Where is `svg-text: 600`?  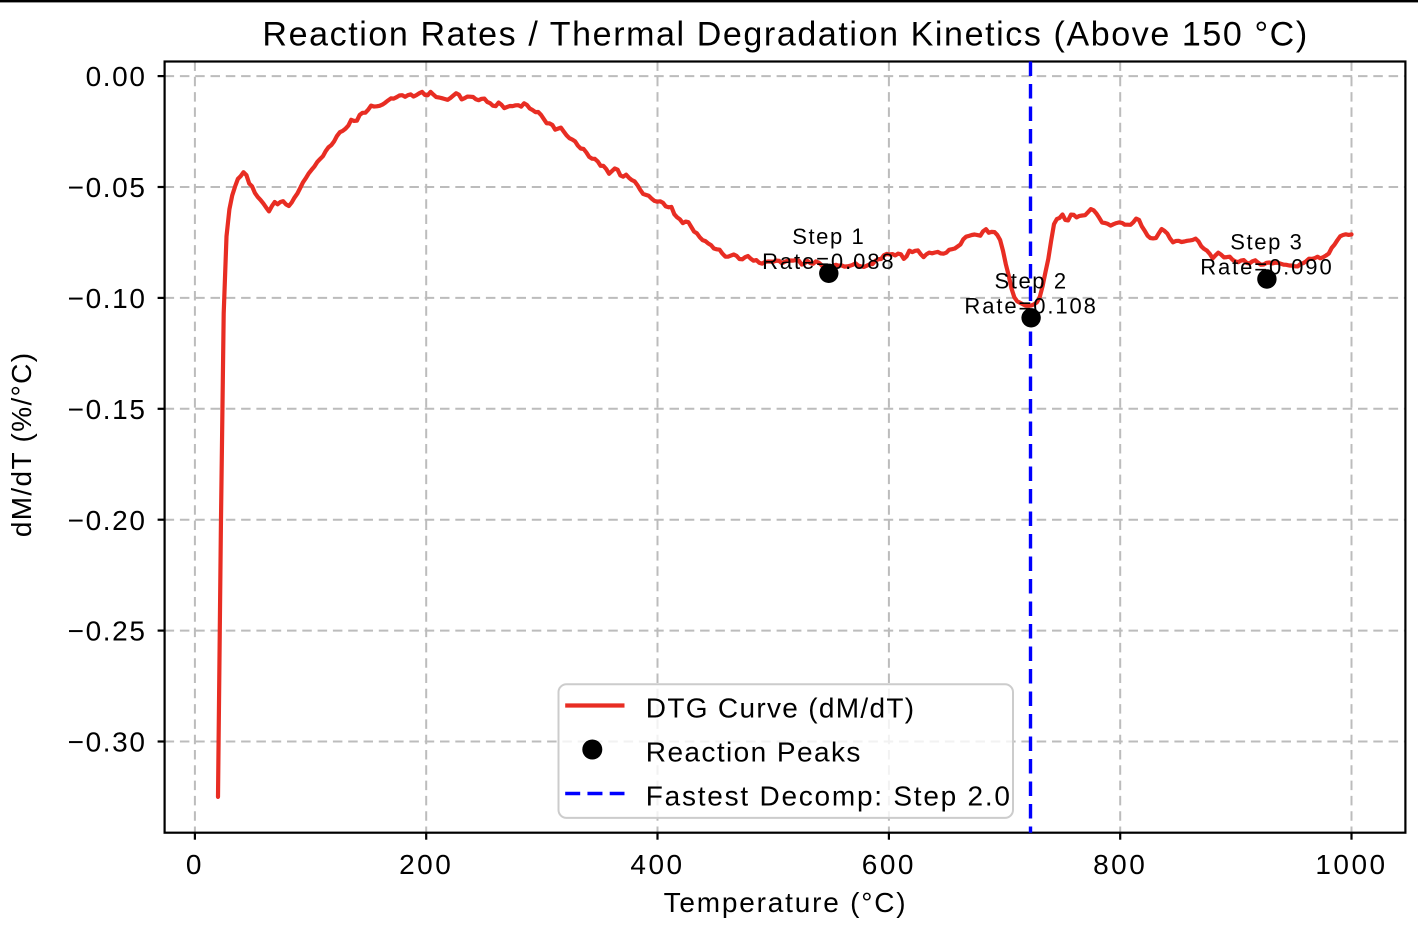
svg-text: 600 is located at coordinates (889, 864).